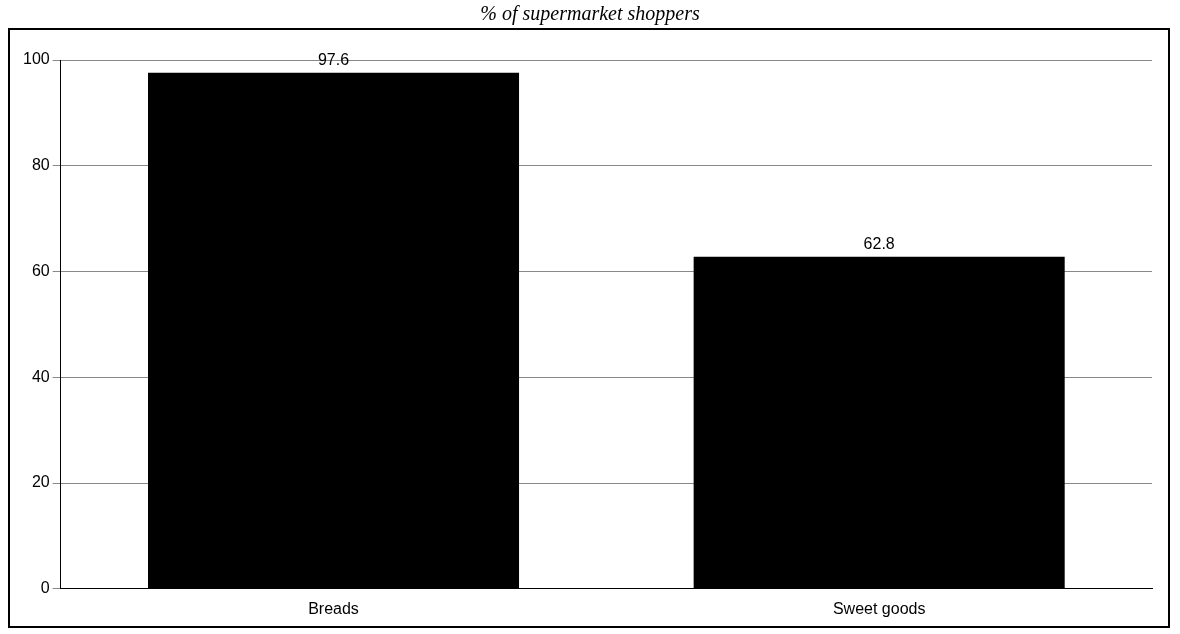 This screenshot has height=634, width=1180. What do you see at coordinates (590, 13) in the screenshot?
I see `chart-title: % of supermarket shoppers` at bounding box center [590, 13].